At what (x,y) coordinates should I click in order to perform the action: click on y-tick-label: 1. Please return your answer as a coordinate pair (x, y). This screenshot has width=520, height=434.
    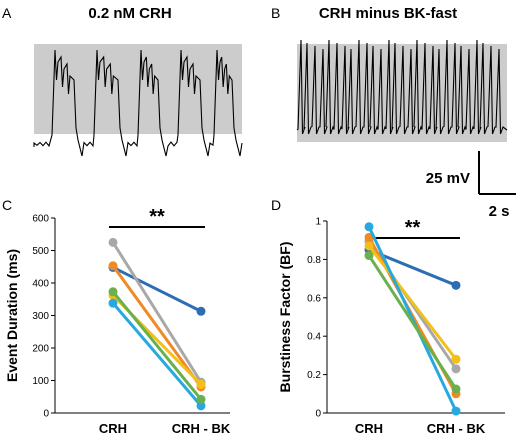
    Looking at the image, I should click on (318, 222).